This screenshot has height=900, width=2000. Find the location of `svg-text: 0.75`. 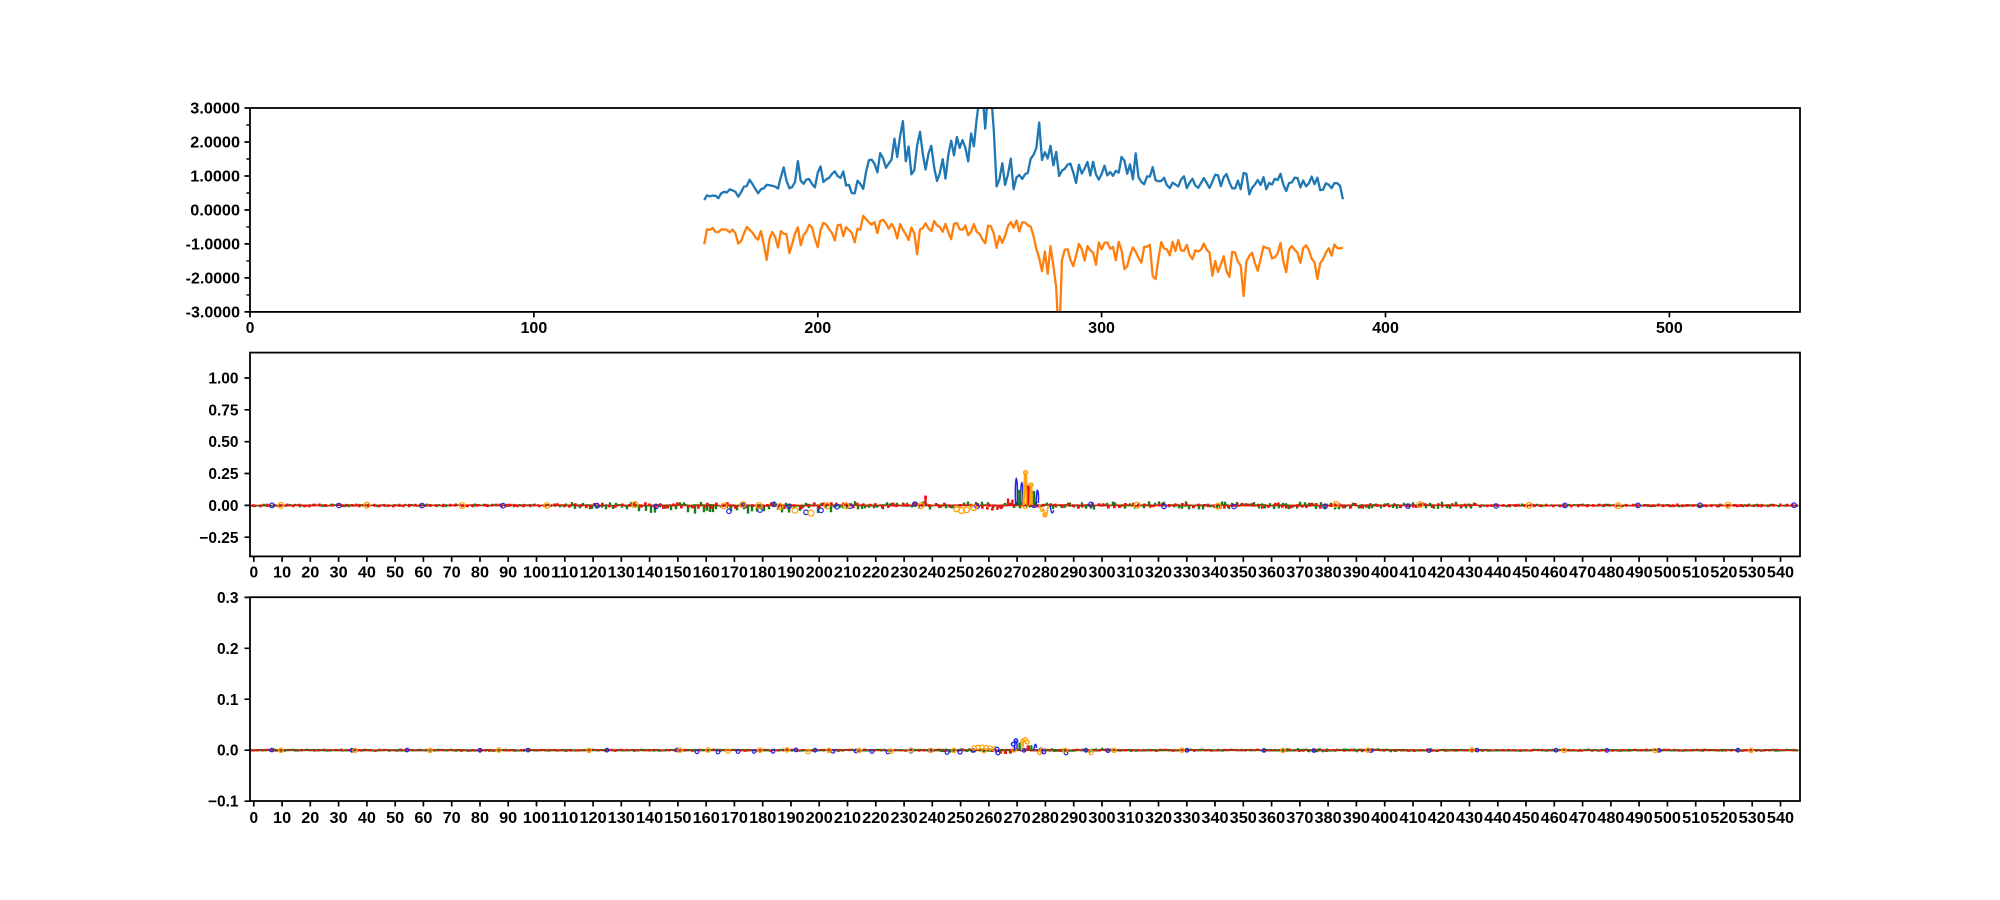

svg-text: 0.75 is located at coordinates (223, 410).